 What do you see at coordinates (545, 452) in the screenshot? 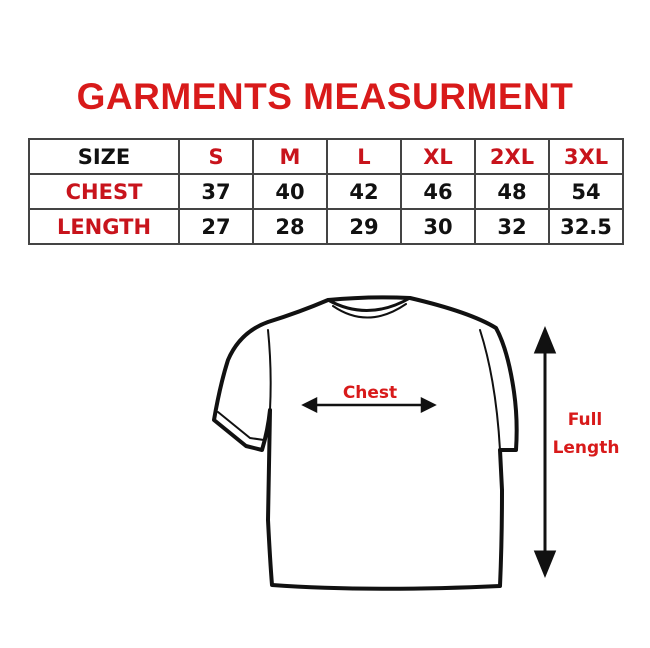
I see `length-arrow-icon` at bounding box center [545, 452].